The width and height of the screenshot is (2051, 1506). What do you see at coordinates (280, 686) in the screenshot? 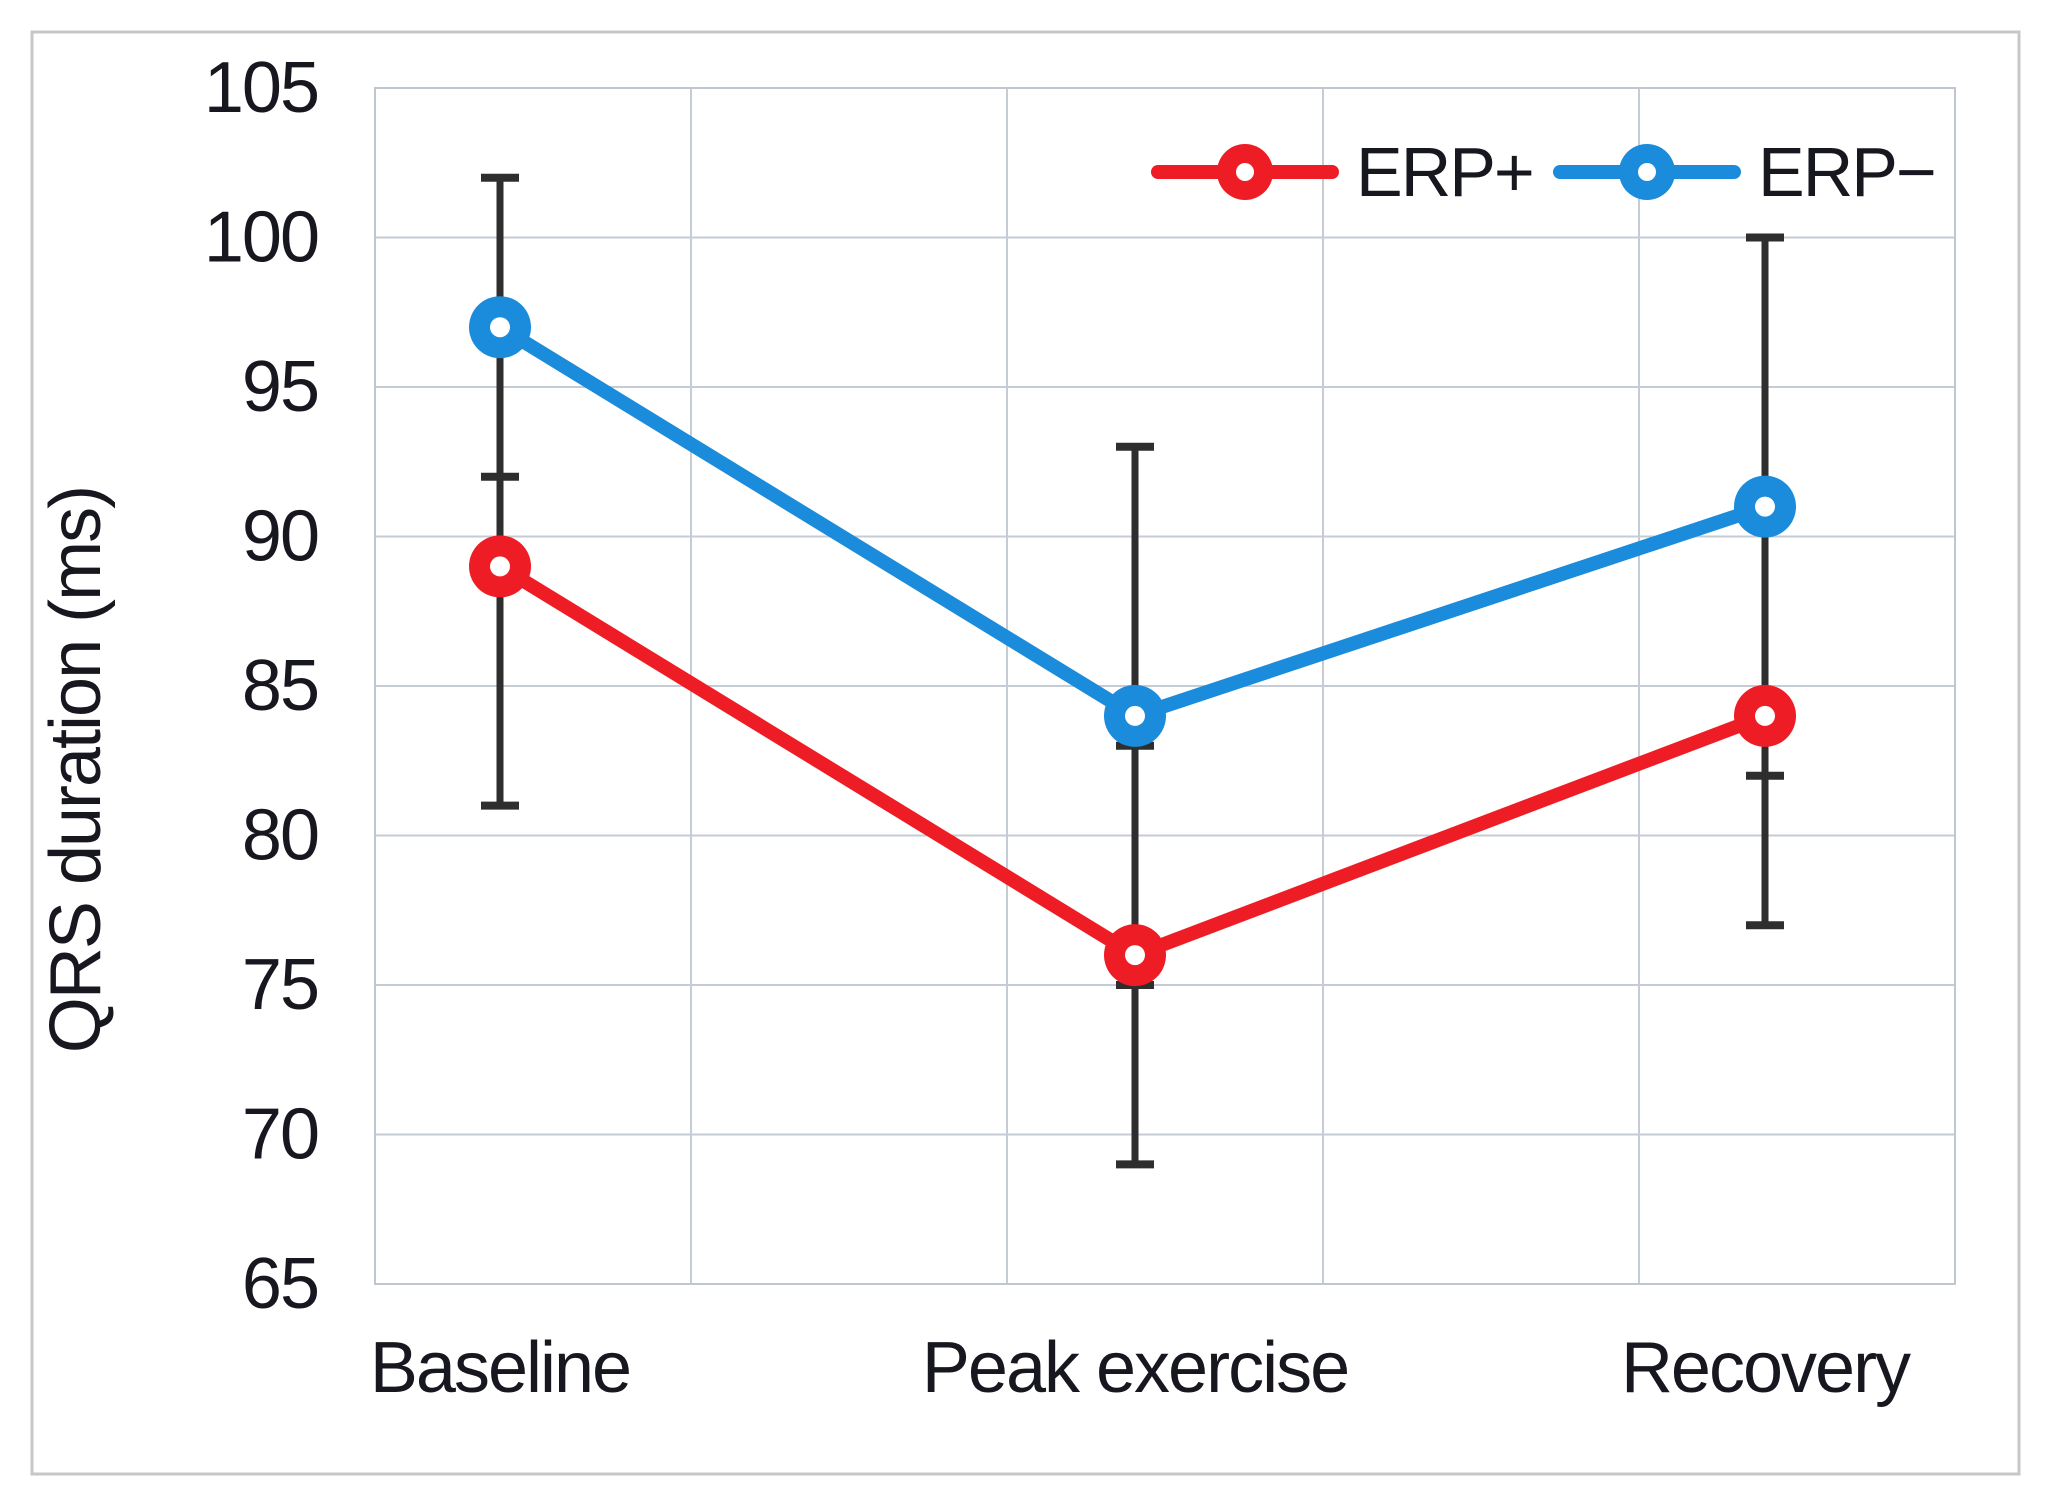
I see `y-tick-label: 85` at bounding box center [280, 686].